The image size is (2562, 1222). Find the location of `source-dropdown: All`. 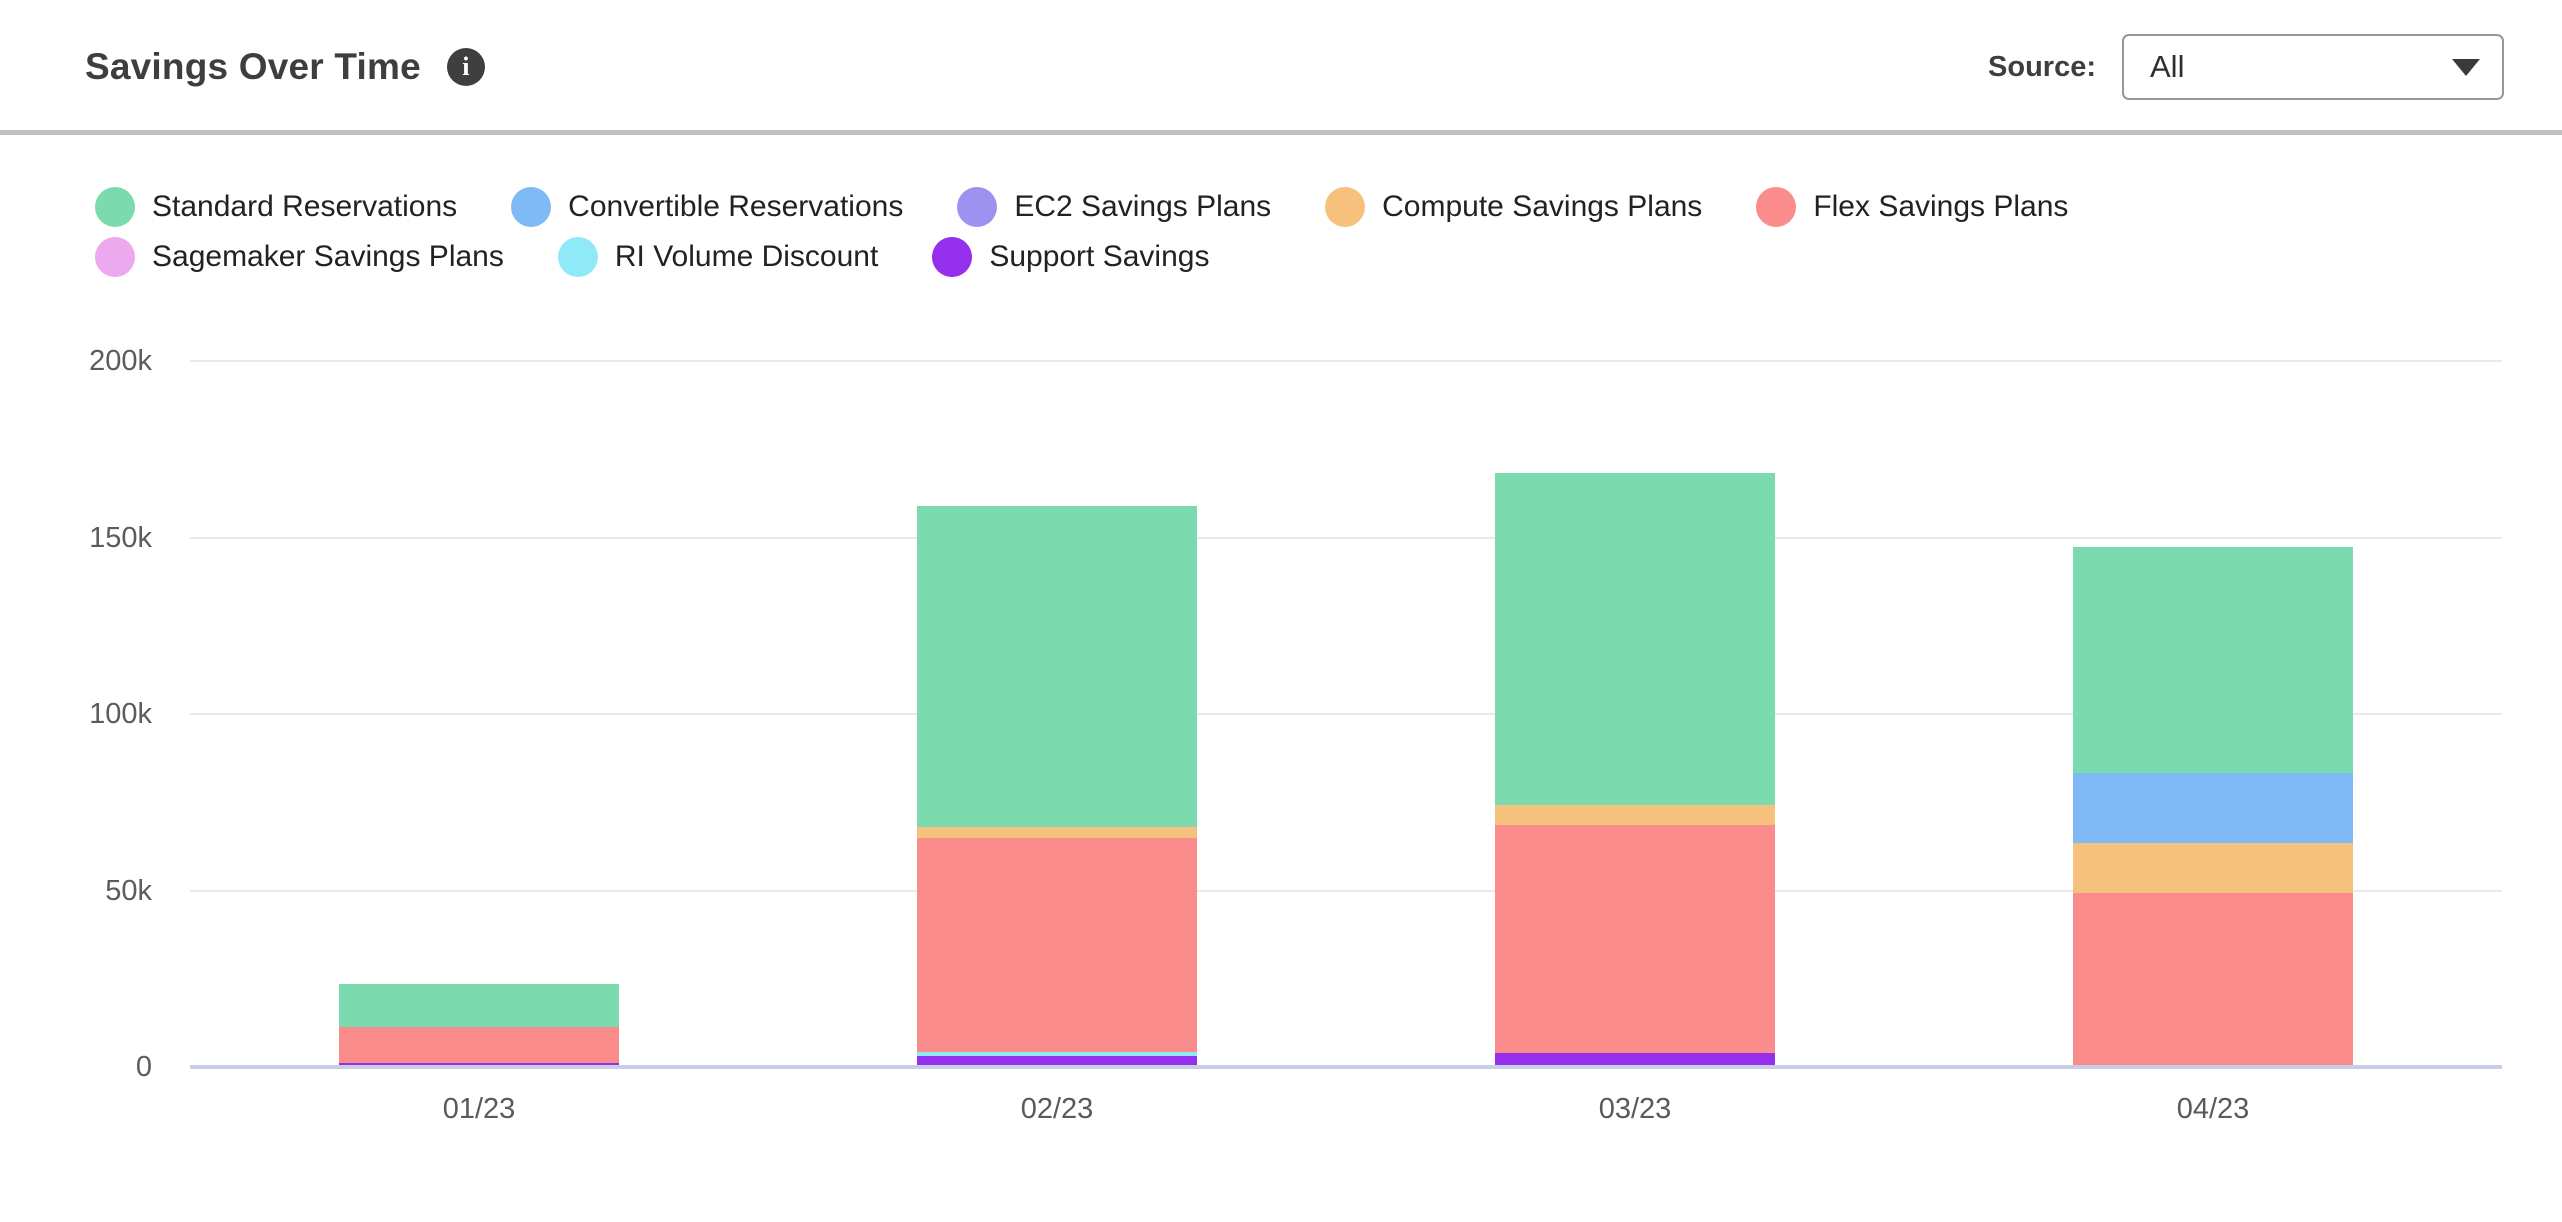

source-dropdown: All is located at coordinates (2313, 67).